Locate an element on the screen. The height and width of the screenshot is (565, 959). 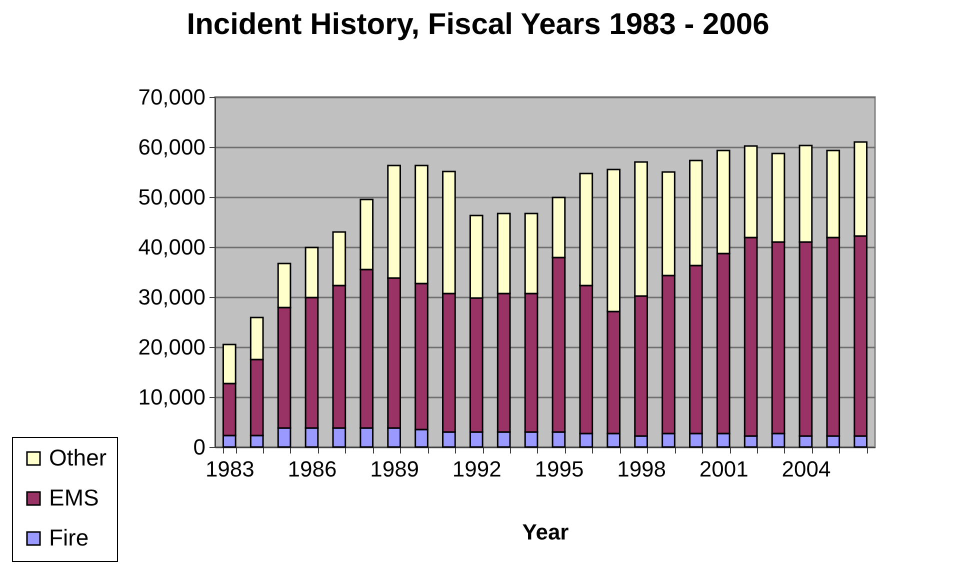
y-tick-label: 50,000 is located at coordinates (172, 197).